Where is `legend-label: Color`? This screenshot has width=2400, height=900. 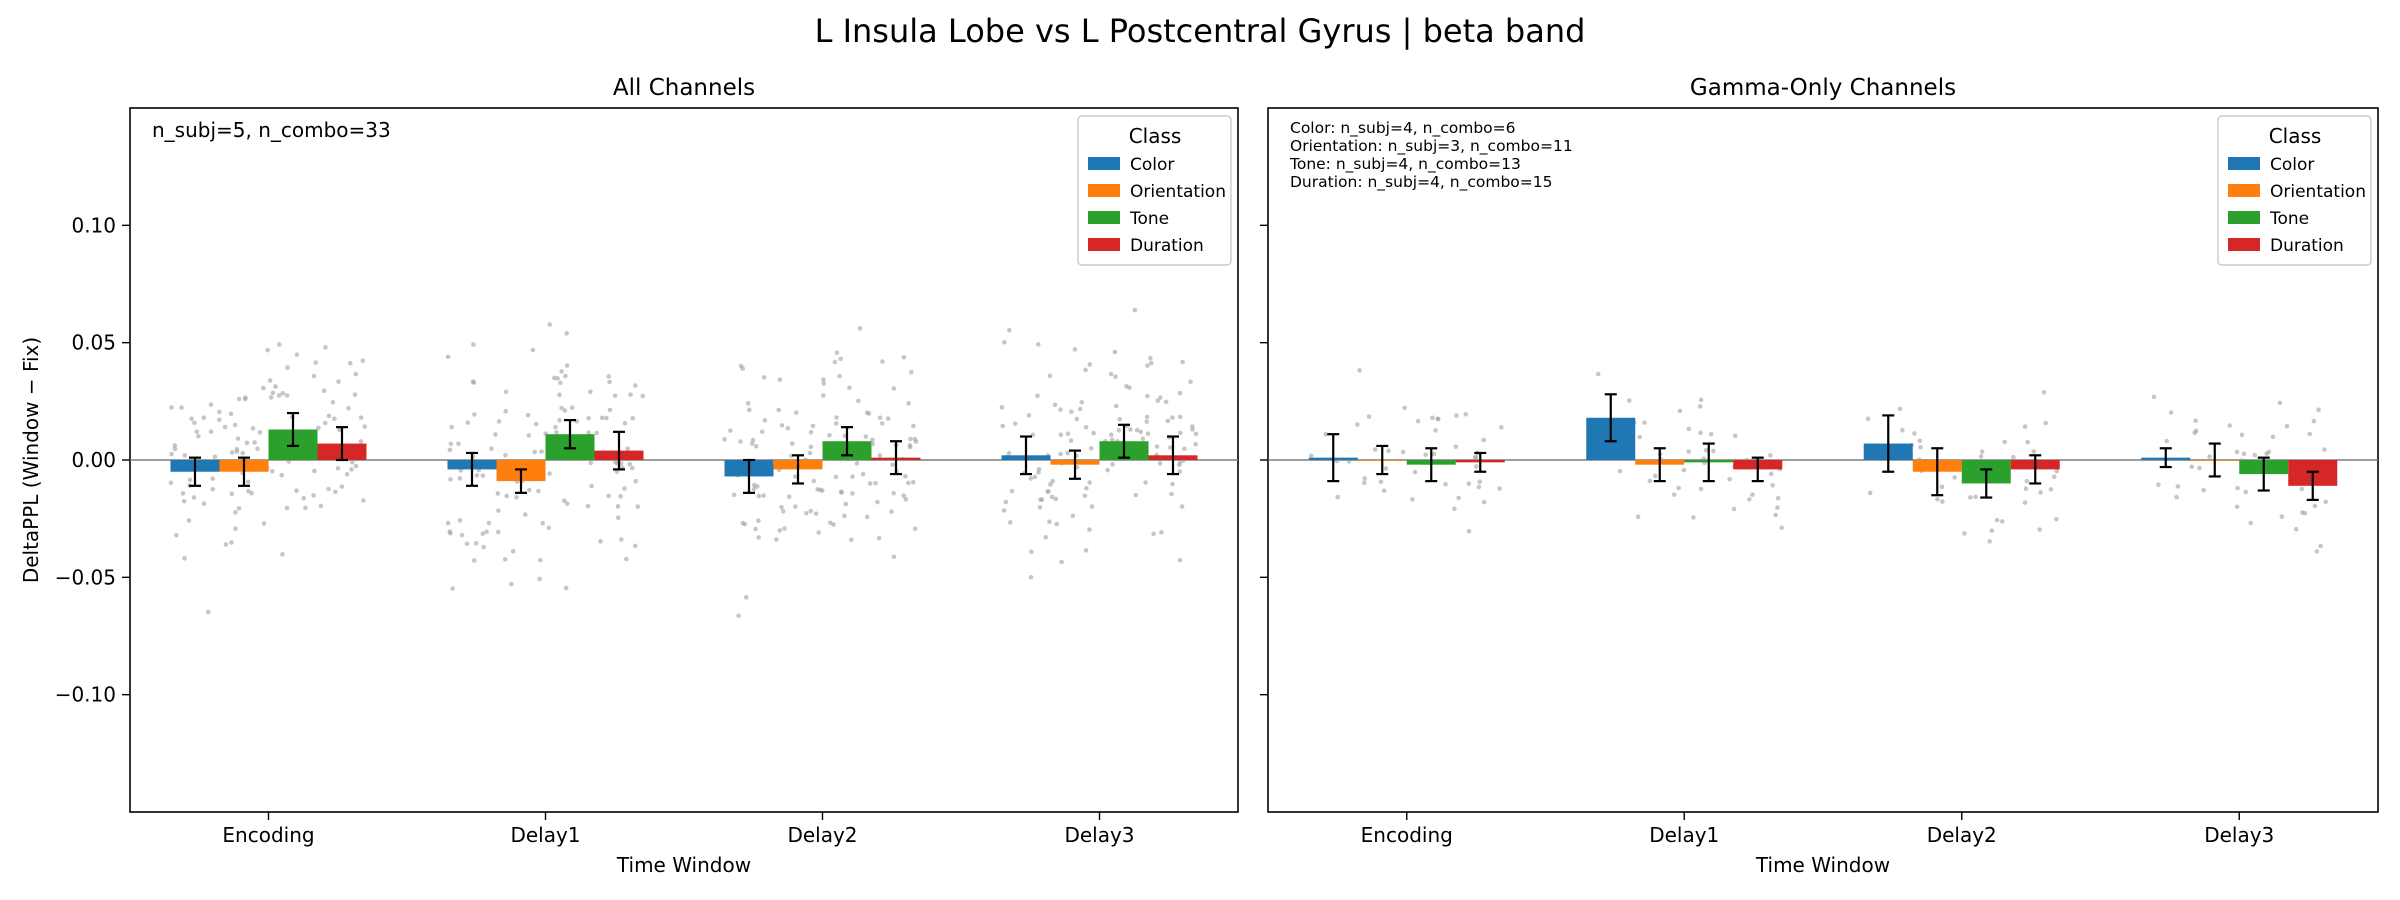 legend-label: Color is located at coordinates (1152, 165).